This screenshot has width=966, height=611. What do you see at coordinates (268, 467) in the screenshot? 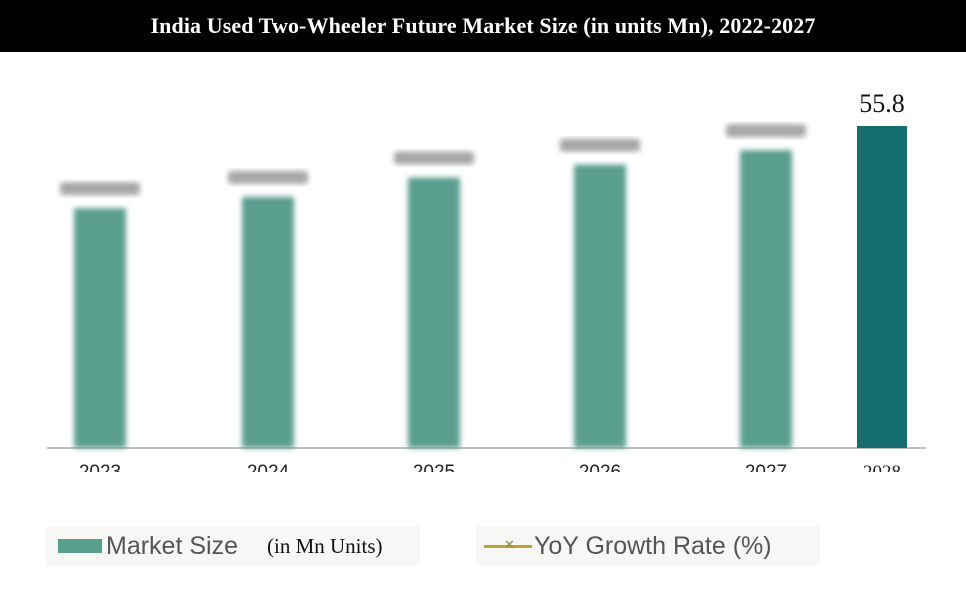
I see `x-tick-label-2024: 2024` at bounding box center [268, 467].